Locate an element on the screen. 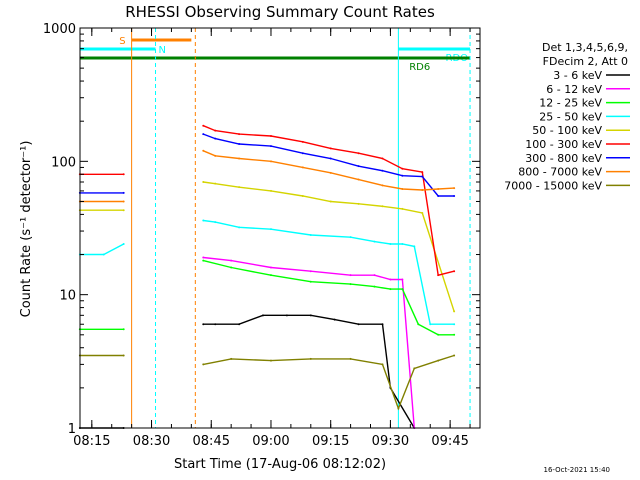 This screenshot has height=480, width=640. legend-label-300-800-kev: 300 - 800 keV is located at coordinates (563, 158).